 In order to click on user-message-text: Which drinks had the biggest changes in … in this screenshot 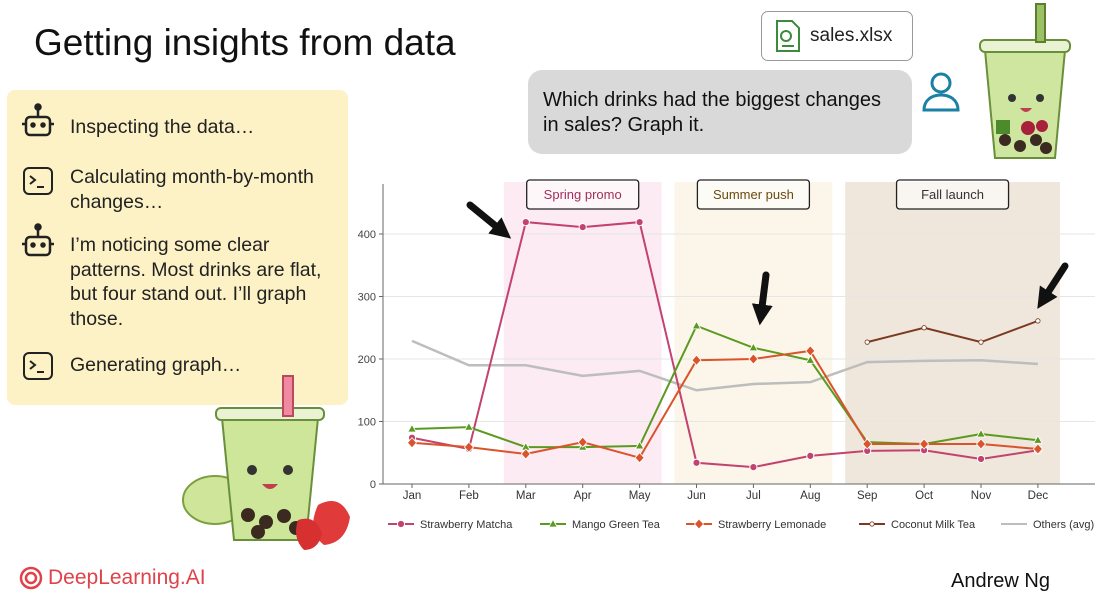, I will do `click(712, 112)`.